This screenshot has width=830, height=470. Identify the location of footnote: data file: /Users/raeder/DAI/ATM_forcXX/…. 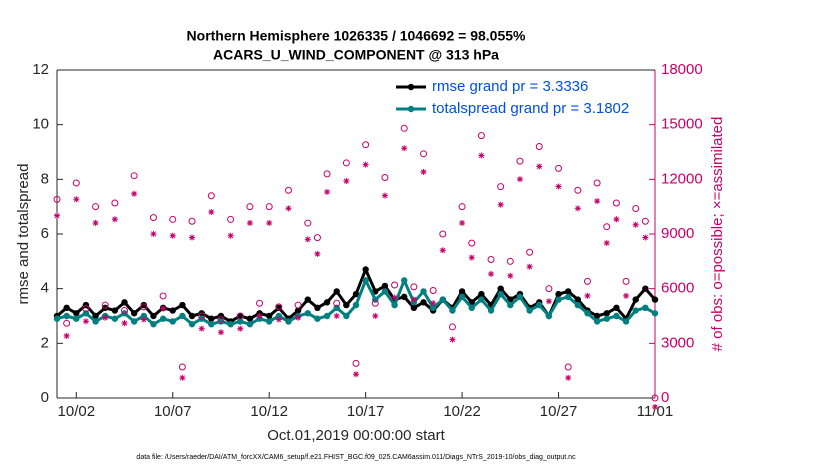
(356, 457).